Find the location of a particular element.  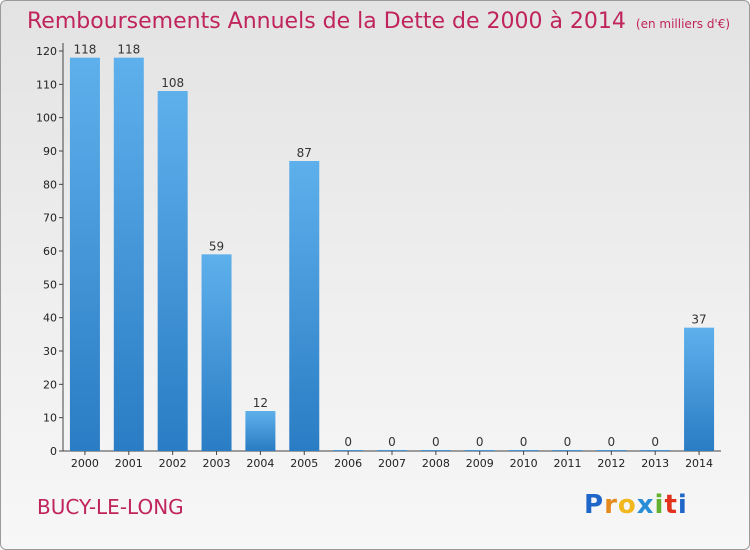

y-tick-label: 30 is located at coordinates (50, 351).